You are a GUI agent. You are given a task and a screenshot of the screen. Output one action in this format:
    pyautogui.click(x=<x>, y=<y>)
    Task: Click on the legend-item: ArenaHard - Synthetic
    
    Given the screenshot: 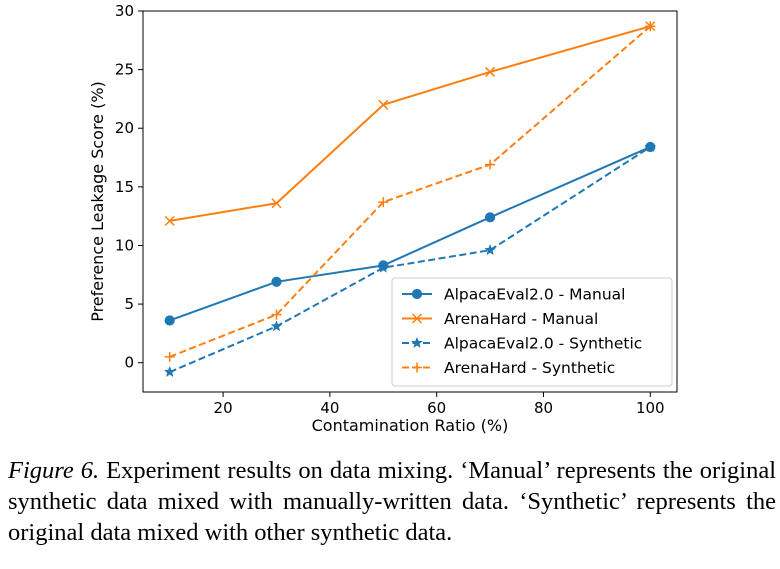 What is the action you would take?
    pyautogui.click(x=508, y=368)
    